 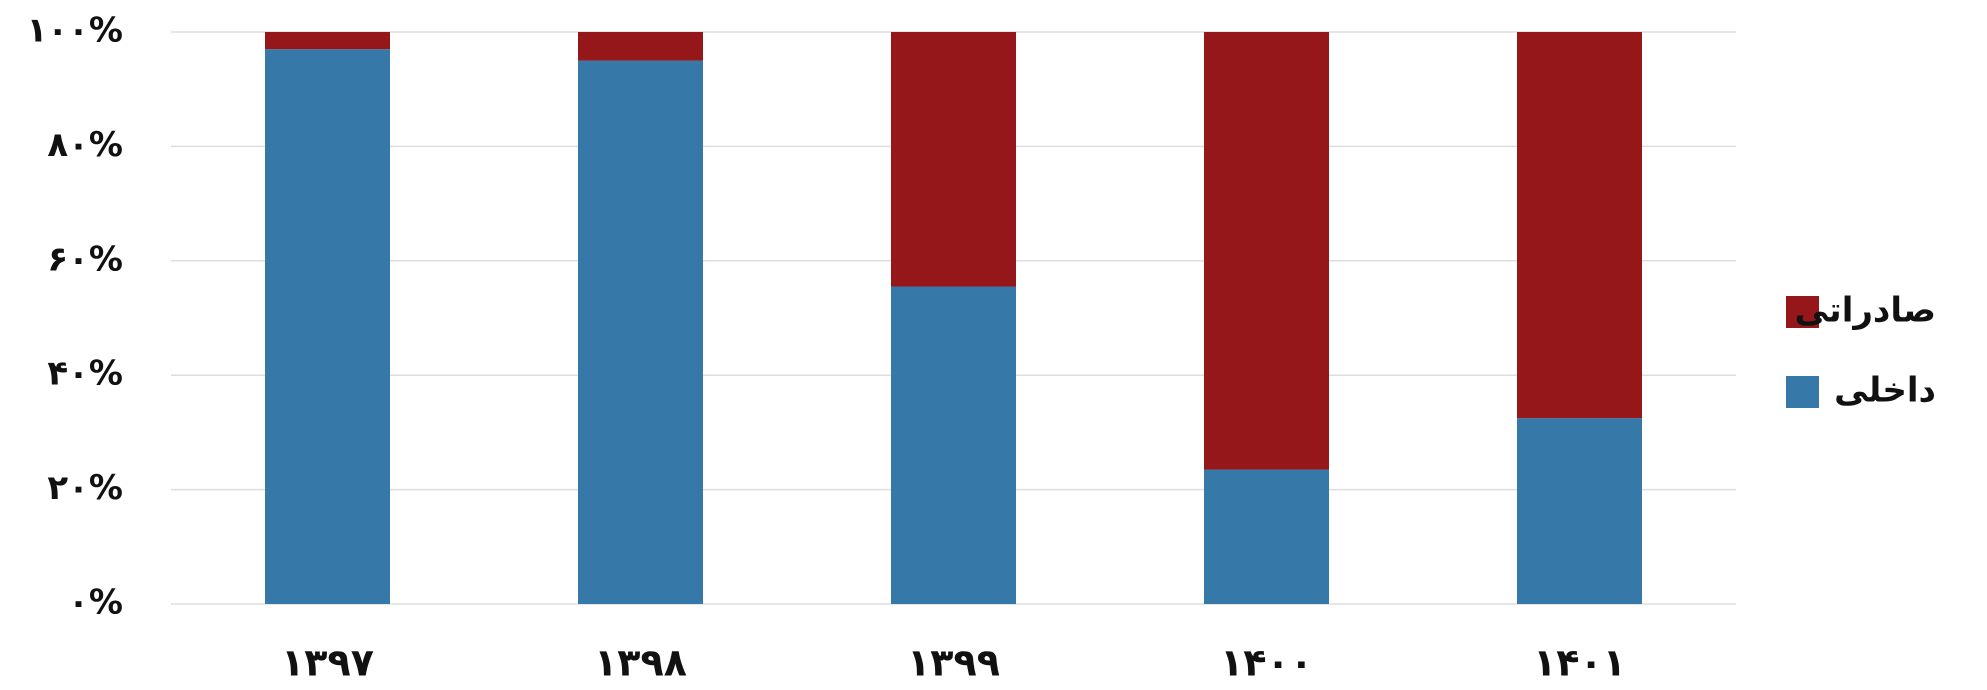 What do you see at coordinates (327, 663) in the screenshot?
I see `x-tick-label: ۱۳۹۷` at bounding box center [327, 663].